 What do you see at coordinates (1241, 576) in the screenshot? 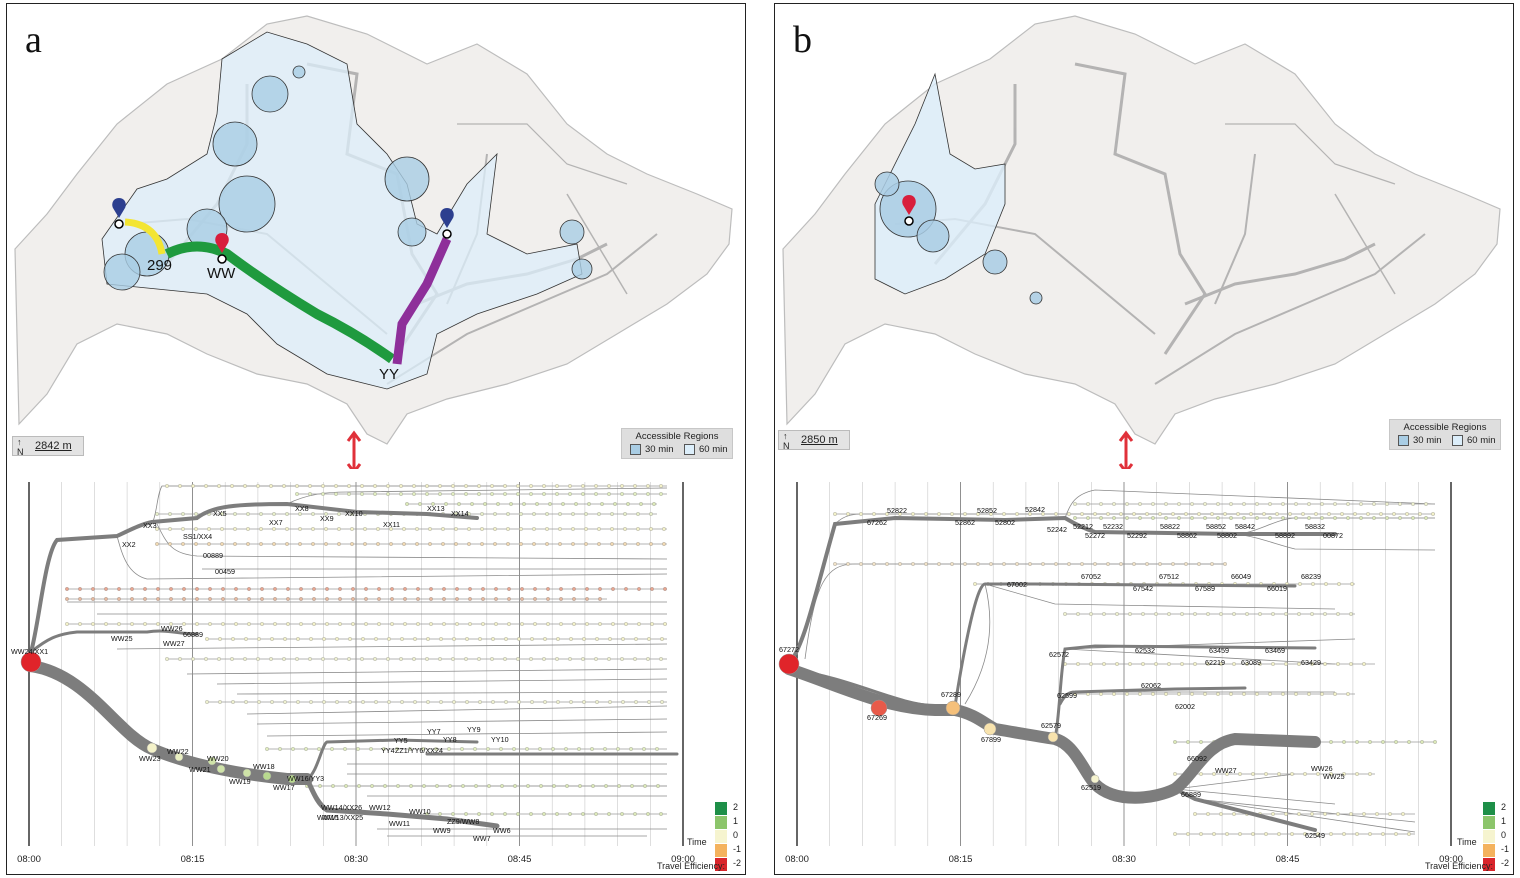
I see `node-label: 66049` at bounding box center [1241, 576].